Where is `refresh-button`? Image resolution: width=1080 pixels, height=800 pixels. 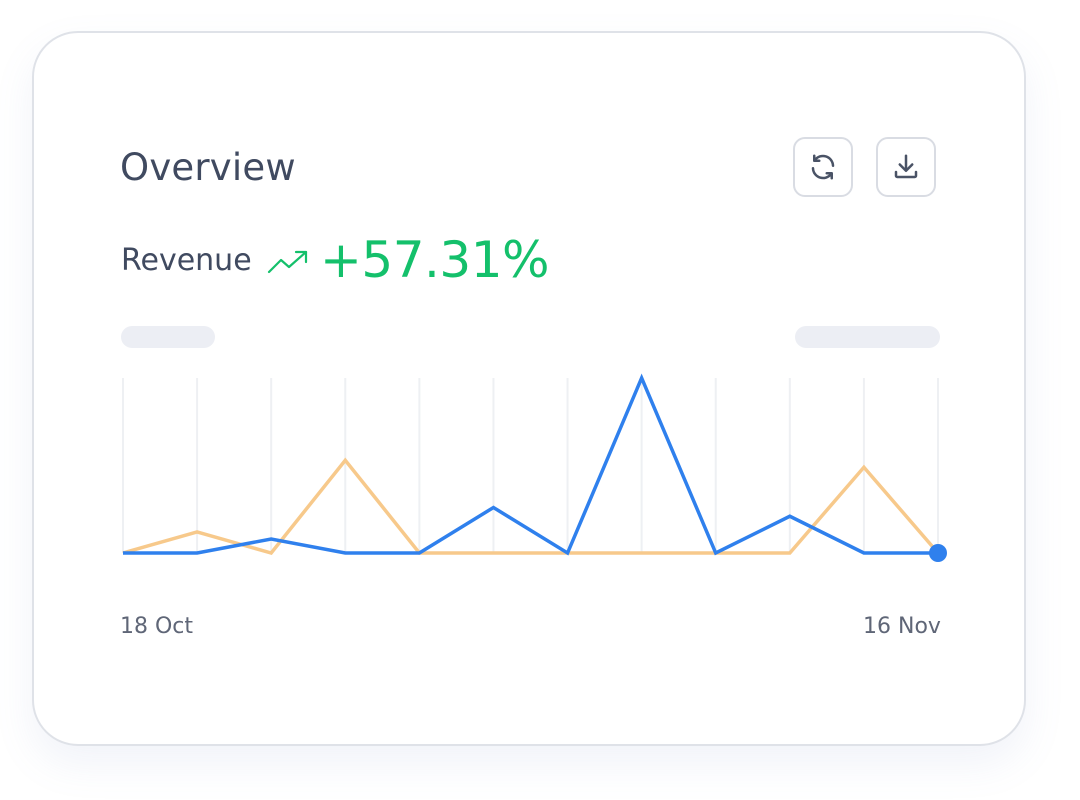 refresh-button is located at coordinates (823, 167).